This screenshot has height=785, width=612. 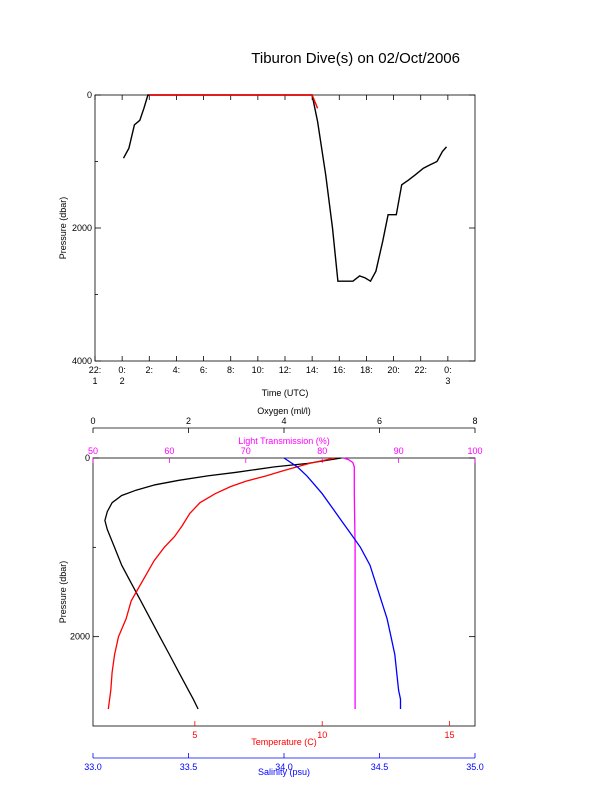 I want to click on y-tick-label: 0, so click(x=89, y=95).